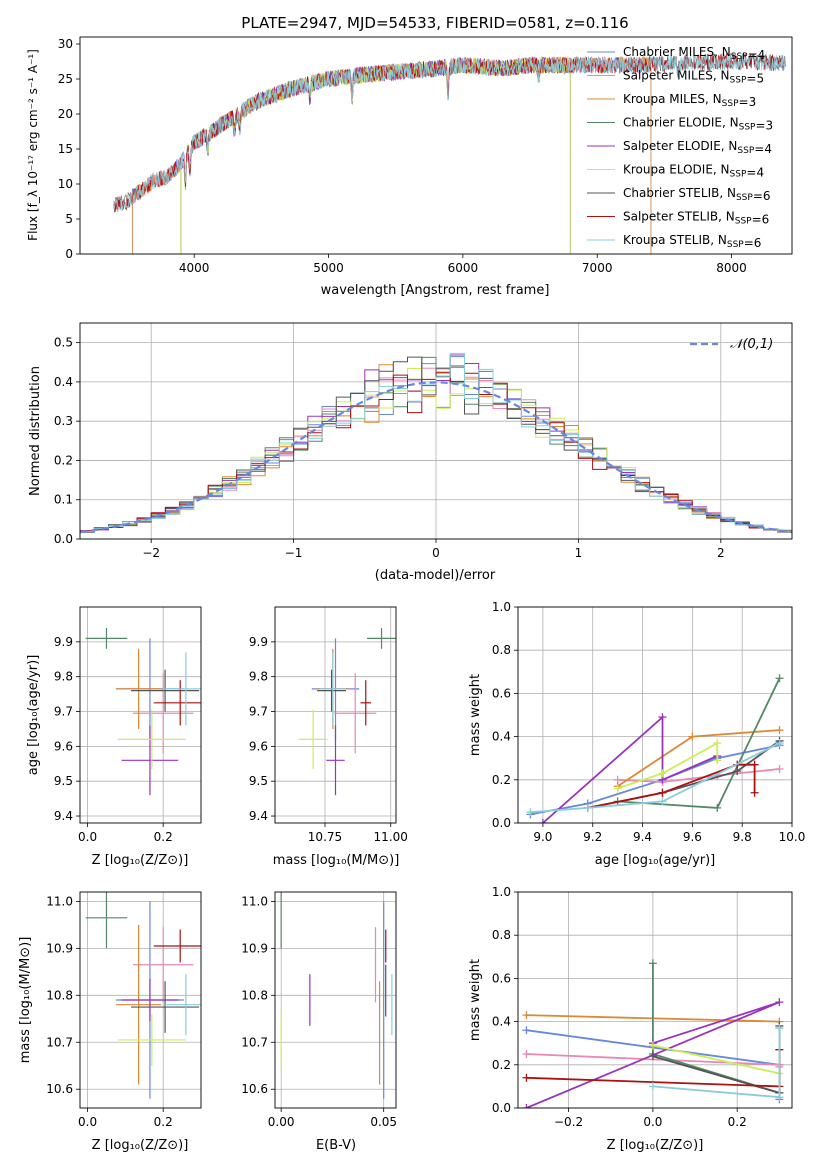 This screenshot has width=819, height=1170. Describe the element at coordinates (254, 901) in the screenshot. I see `y-tick-label: 11.0` at that location.